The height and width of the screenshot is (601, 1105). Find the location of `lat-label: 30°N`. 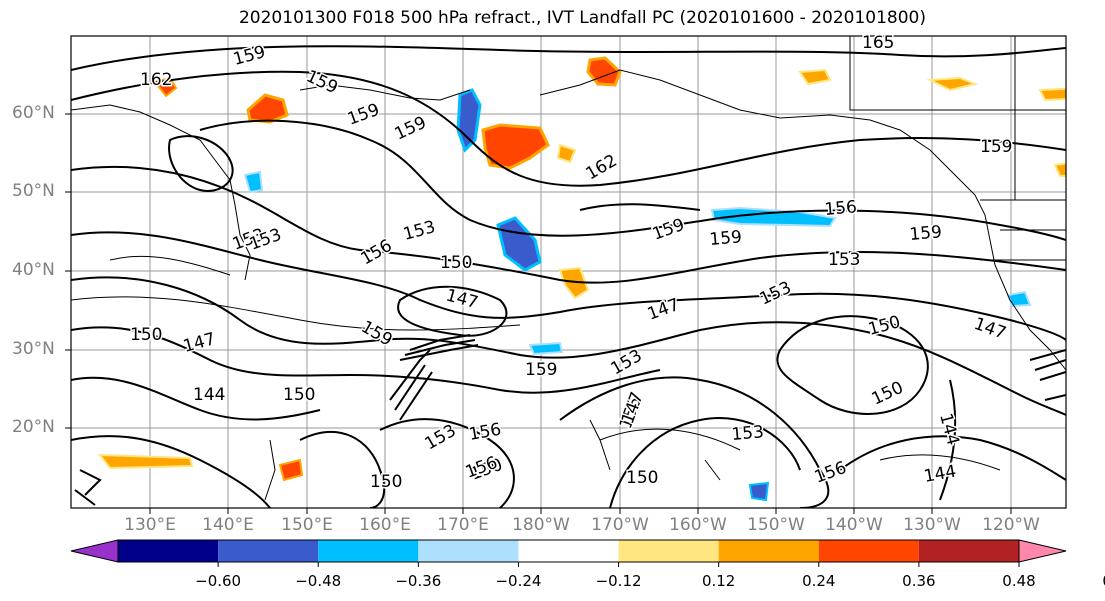

lat-label: 30°N is located at coordinates (33, 349).